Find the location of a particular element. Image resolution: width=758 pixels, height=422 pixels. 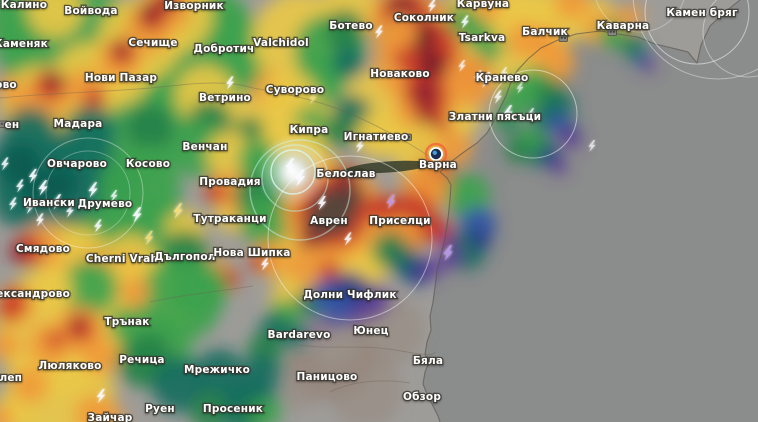

varna-location-marker is located at coordinates (436, 154).